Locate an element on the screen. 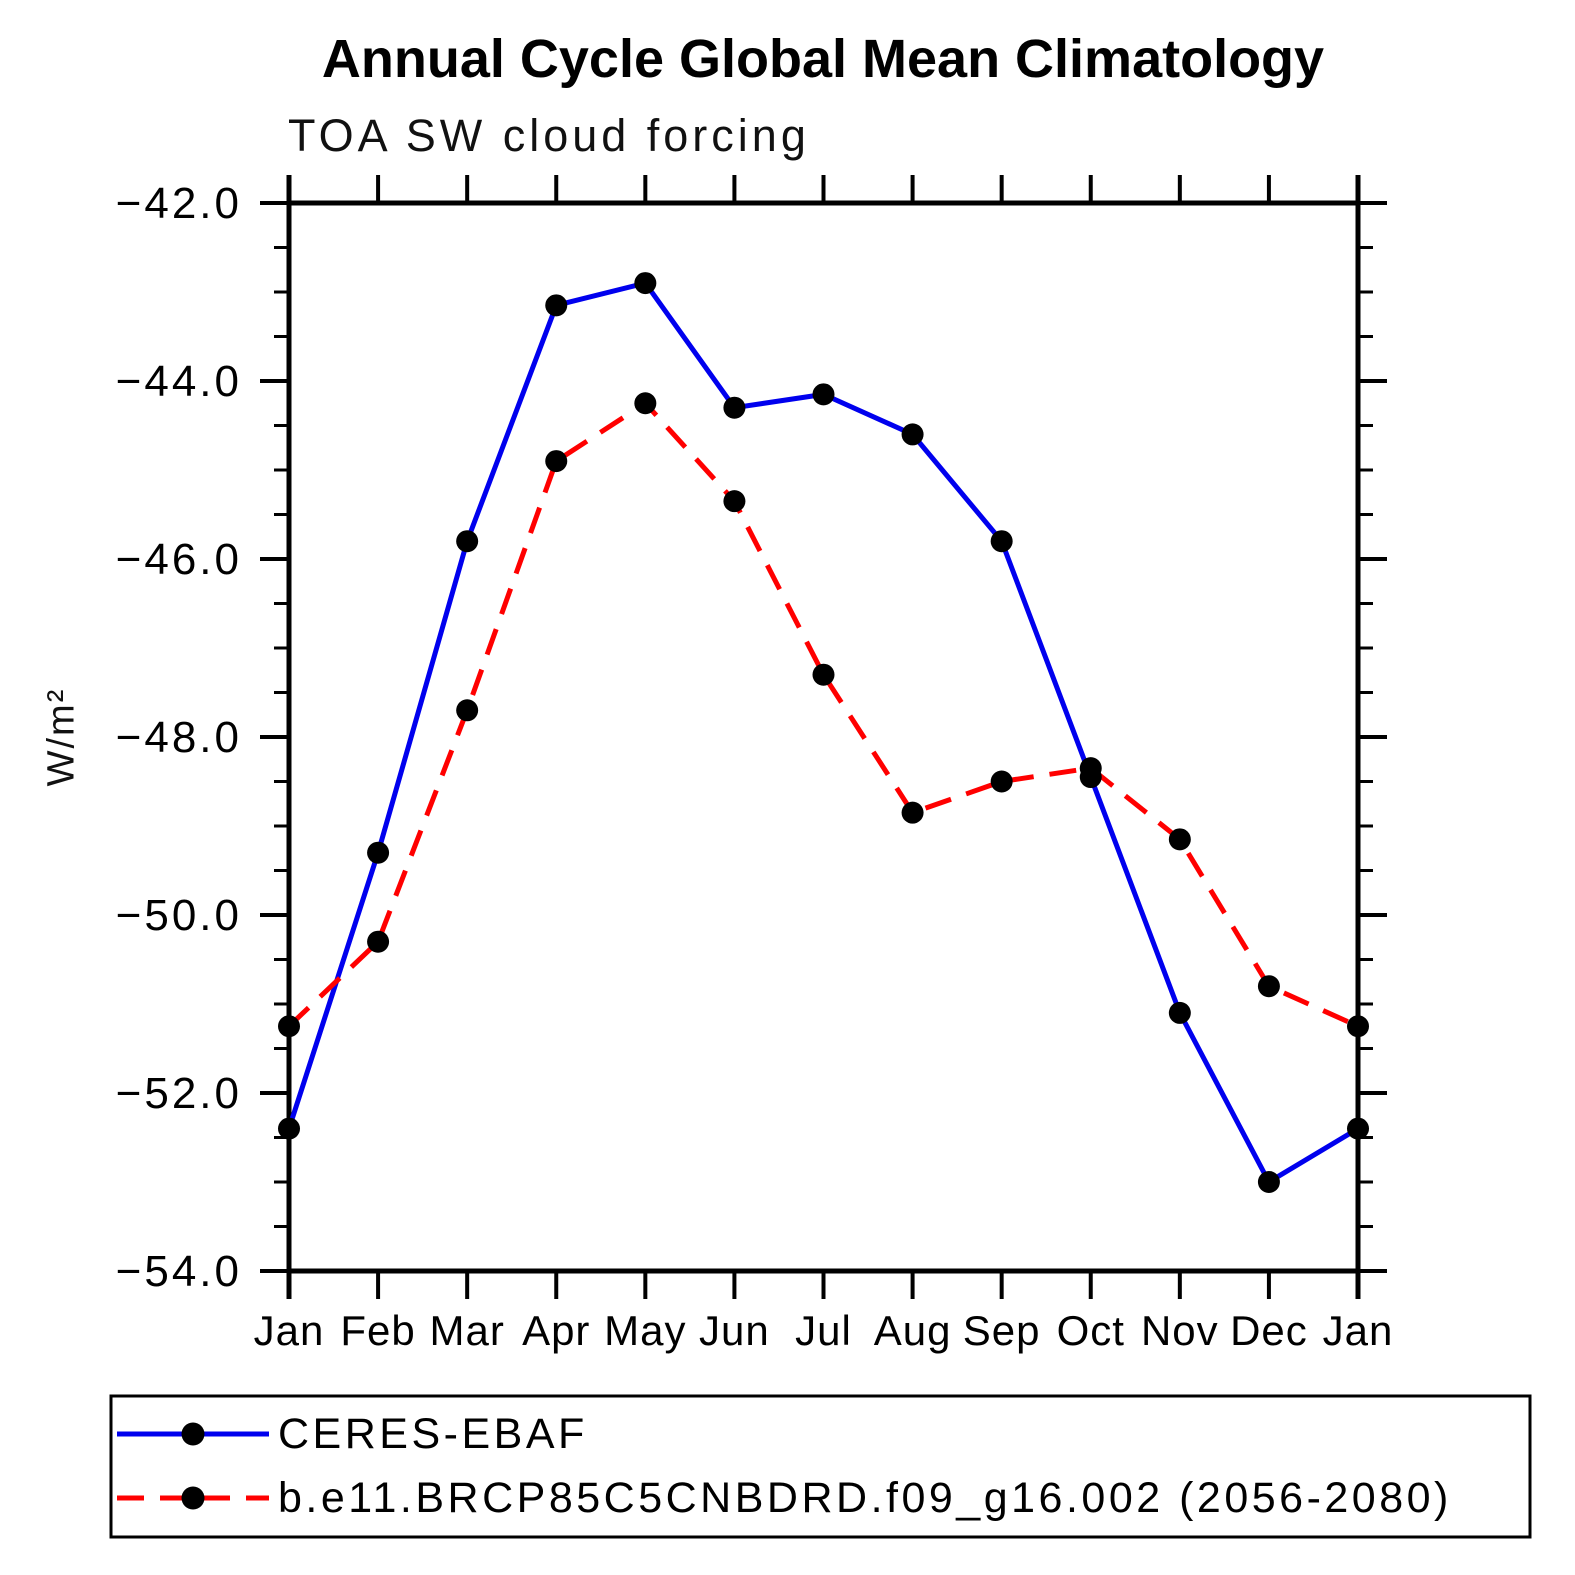  y-tick-label: −54.0 is located at coordinates (179, 1271).